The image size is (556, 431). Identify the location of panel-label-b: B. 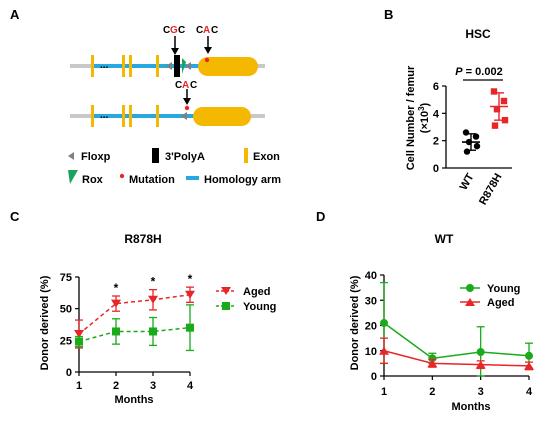
(388, 14).